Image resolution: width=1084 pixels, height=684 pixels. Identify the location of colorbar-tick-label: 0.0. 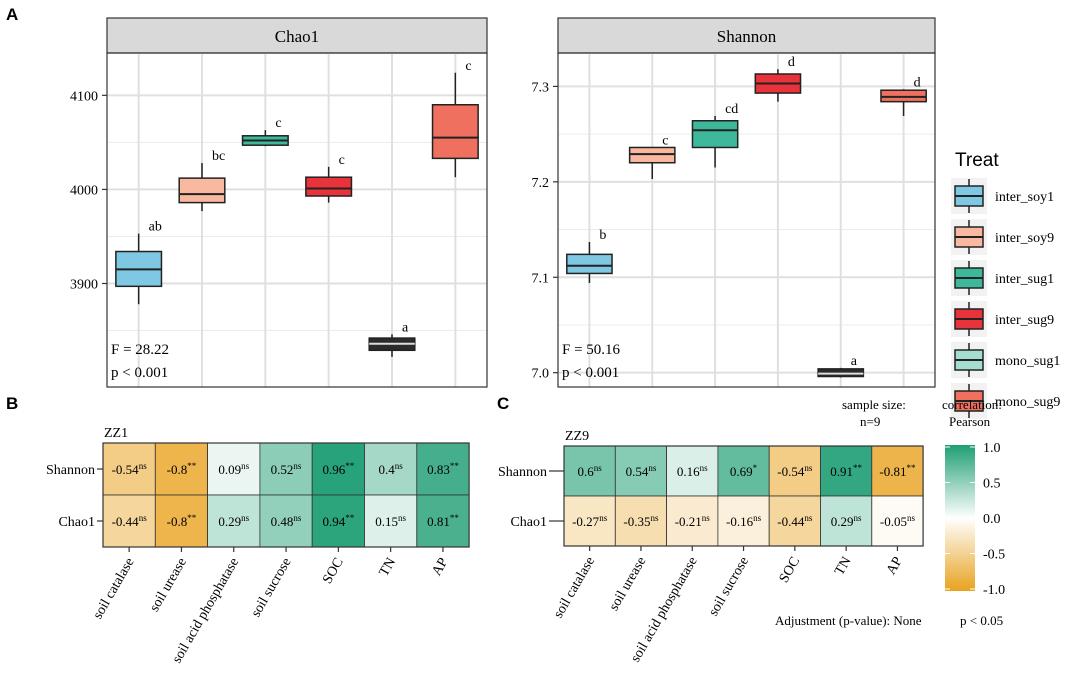
(992, 519).